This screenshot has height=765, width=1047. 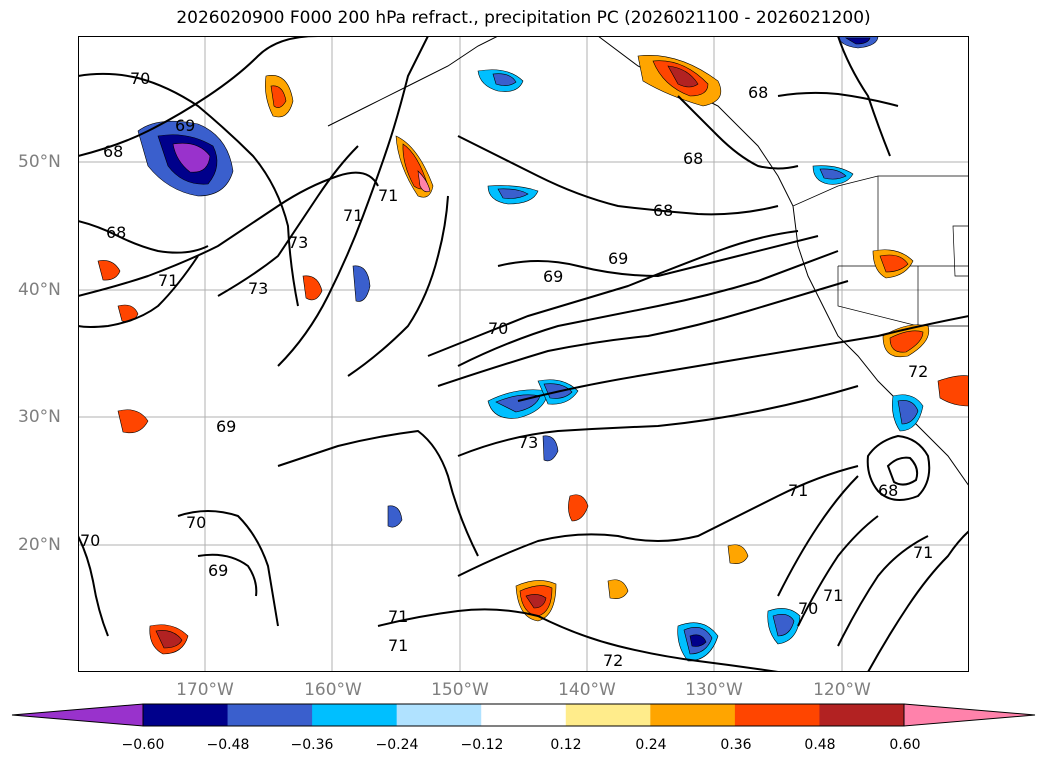 I want to click on contour-70-f, so click(x=93, y=586).